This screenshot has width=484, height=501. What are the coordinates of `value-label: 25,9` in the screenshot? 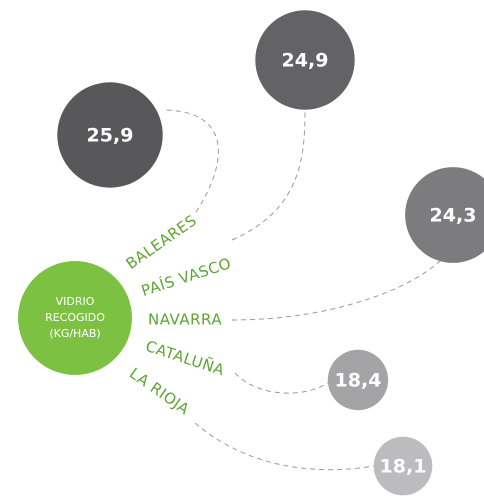 It's located at (110, 136).